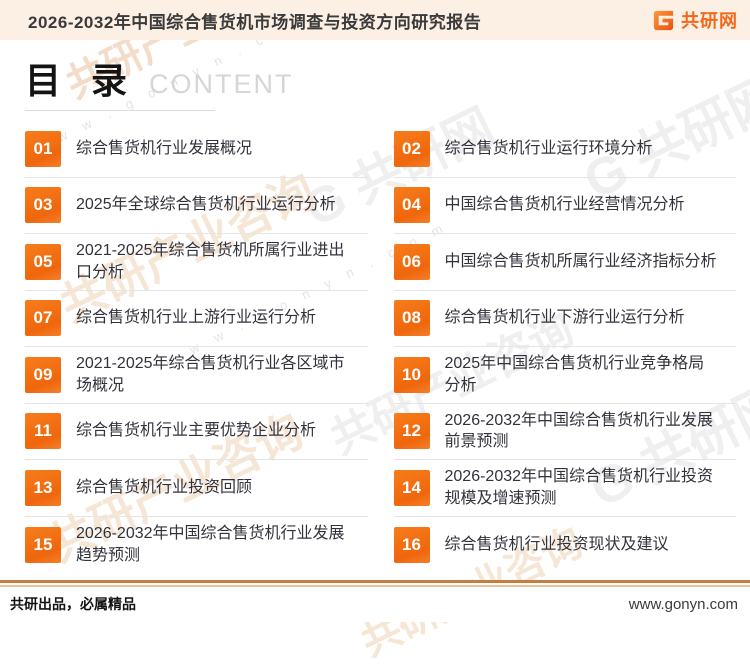 This screenshot has height=668, width=750. Describe the element at coordinates (375, 581) in the screenshot. I see `footer-rule-dark` at that location.